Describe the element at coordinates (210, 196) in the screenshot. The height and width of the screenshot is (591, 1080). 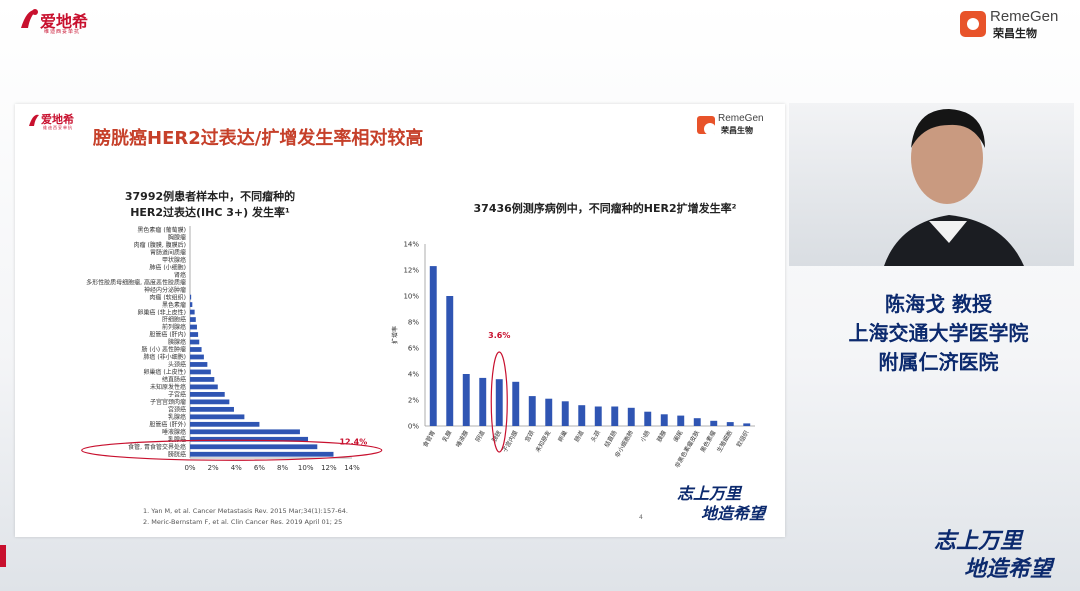
I see `left-chart-title-line1: 37992例患者样本中，不同瘤种的` at that location.